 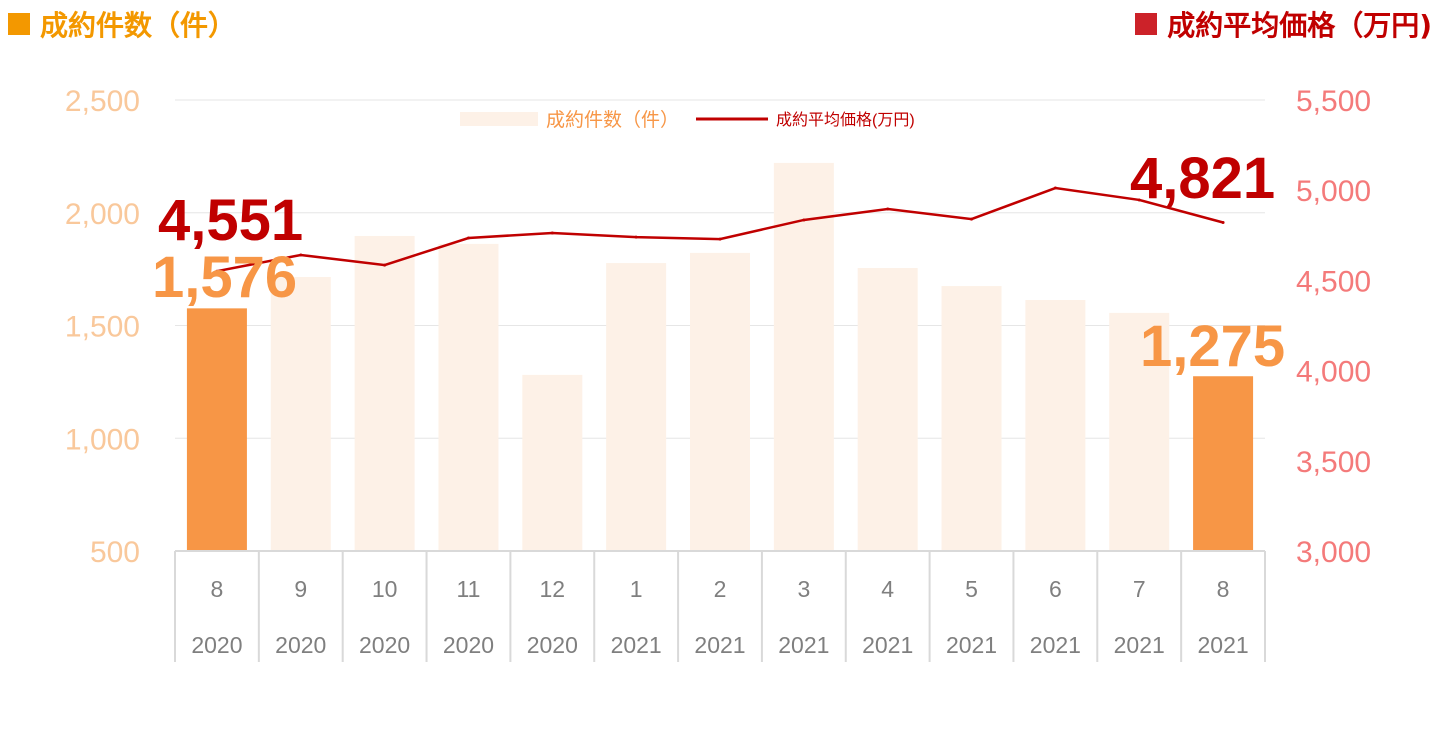 I want to click on orange-square-icon, so click(x=19, y=24).